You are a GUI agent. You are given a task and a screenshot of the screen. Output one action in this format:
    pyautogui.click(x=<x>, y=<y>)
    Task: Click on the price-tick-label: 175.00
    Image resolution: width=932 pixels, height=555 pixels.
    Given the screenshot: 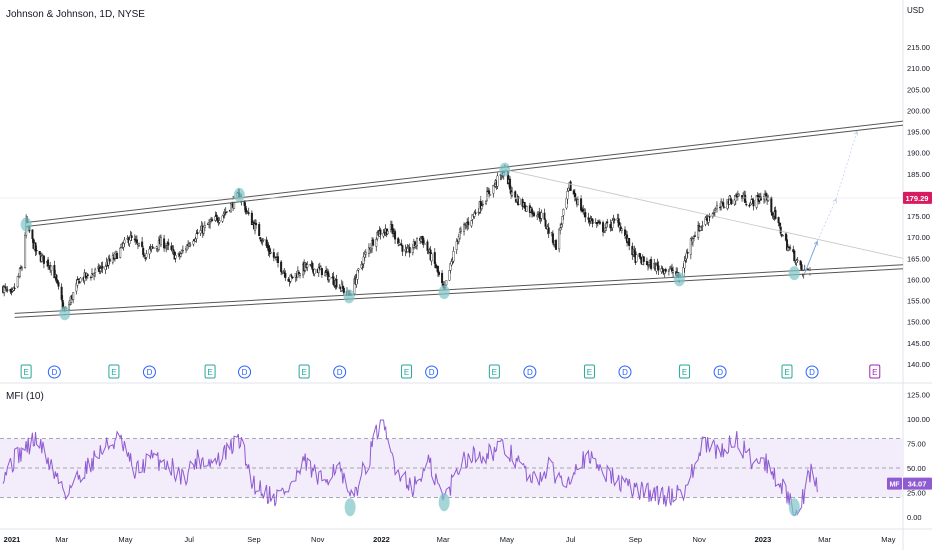 What is the action you would take?
    pyautogui.click(x=918, y=216)
    